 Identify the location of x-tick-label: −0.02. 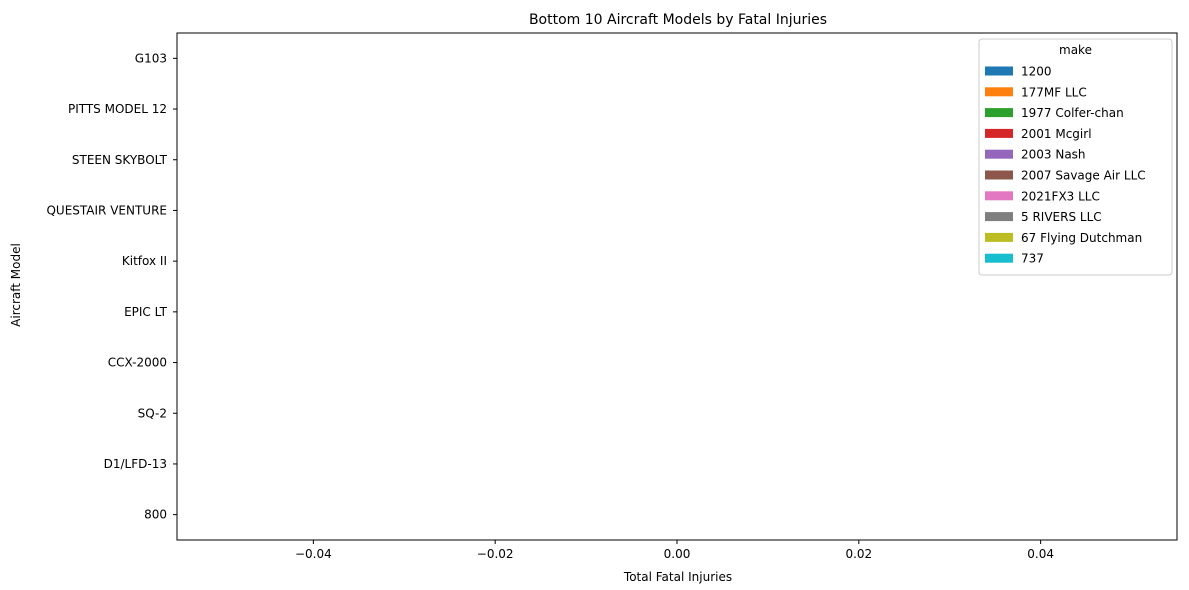
(495, 554).